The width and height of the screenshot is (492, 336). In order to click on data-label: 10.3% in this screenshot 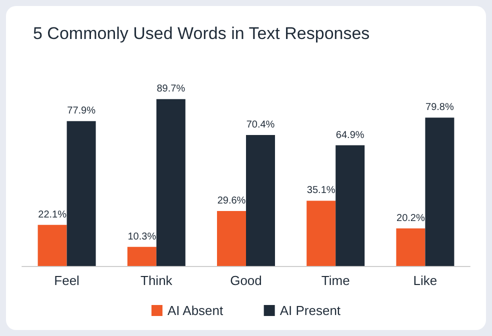, I will do `click(142, 236)`.